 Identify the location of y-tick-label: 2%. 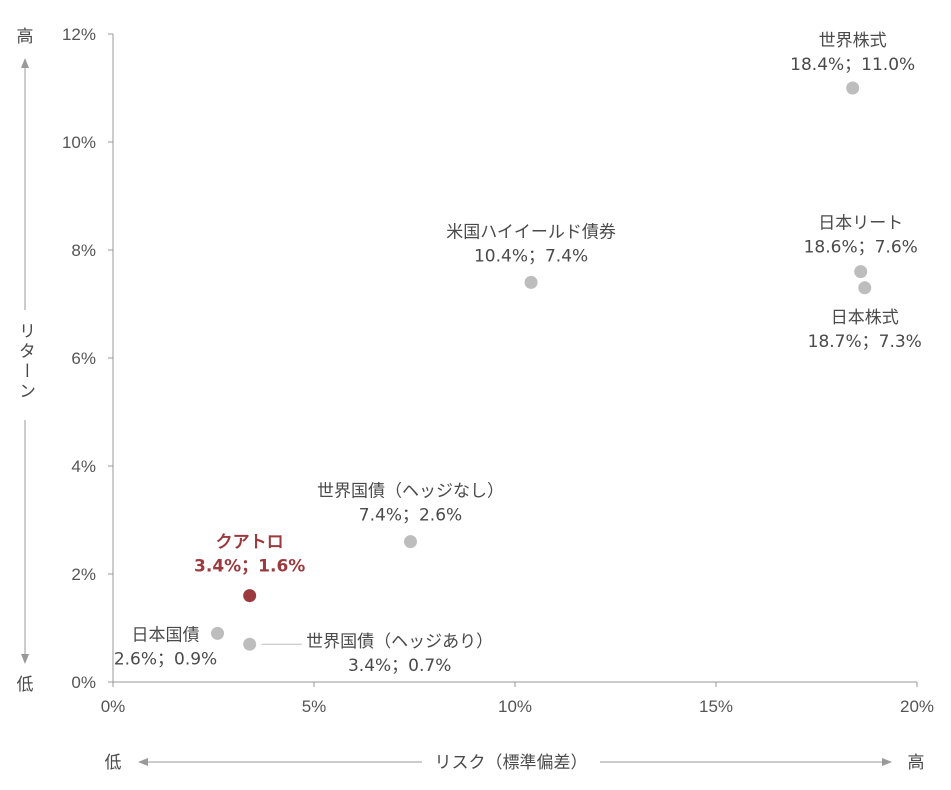
(83, 574).